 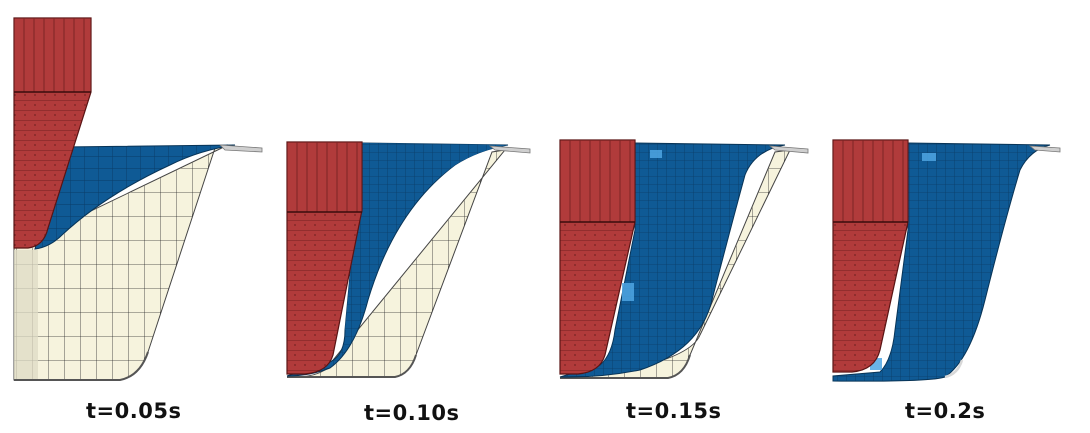 I want to click on panel-1-label: t=0.05s, so click(x=133, y=411).